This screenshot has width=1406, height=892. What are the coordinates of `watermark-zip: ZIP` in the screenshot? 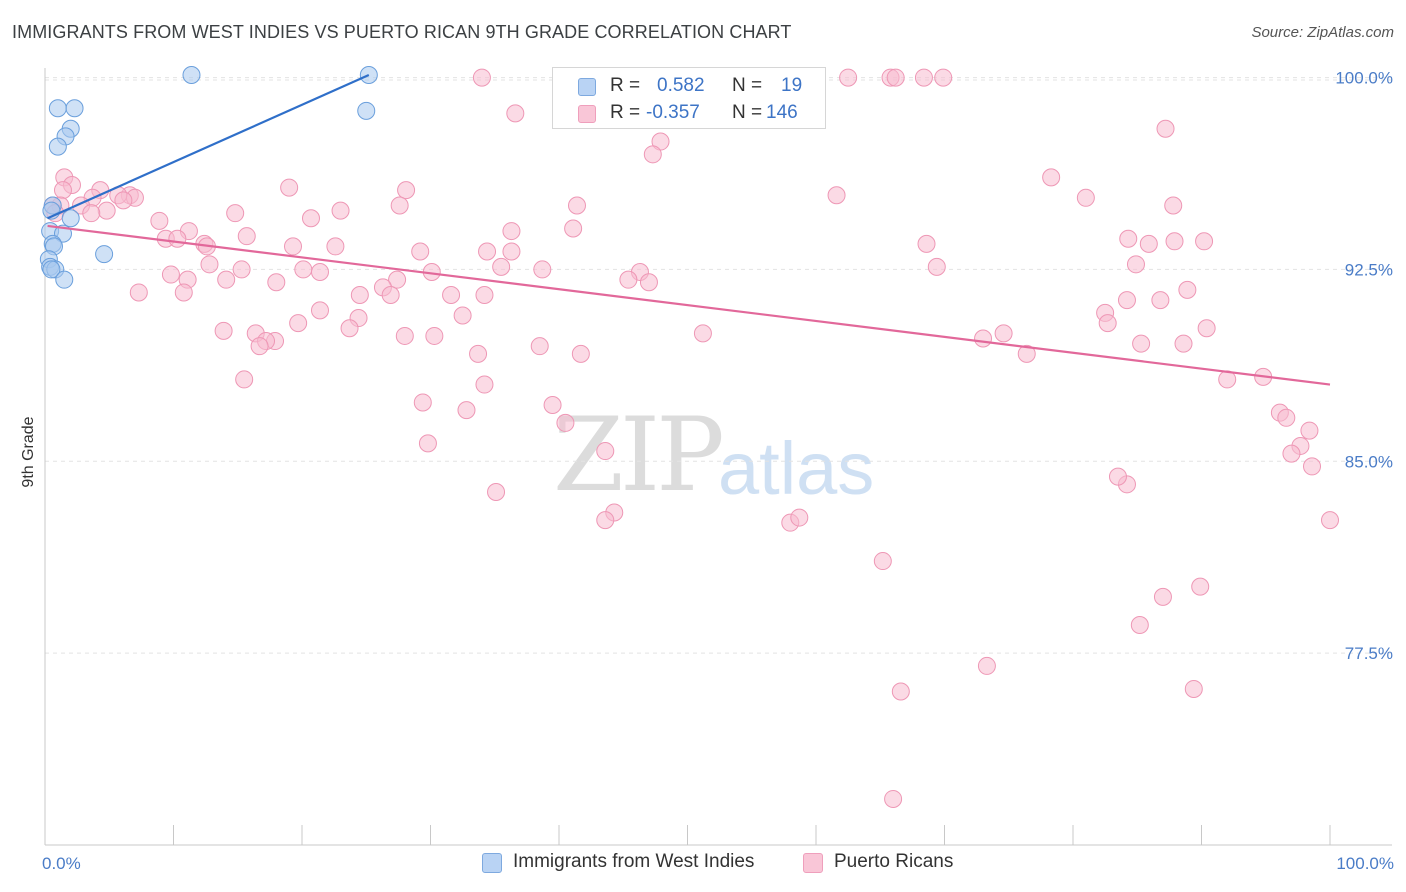 It's located at (639, 455).